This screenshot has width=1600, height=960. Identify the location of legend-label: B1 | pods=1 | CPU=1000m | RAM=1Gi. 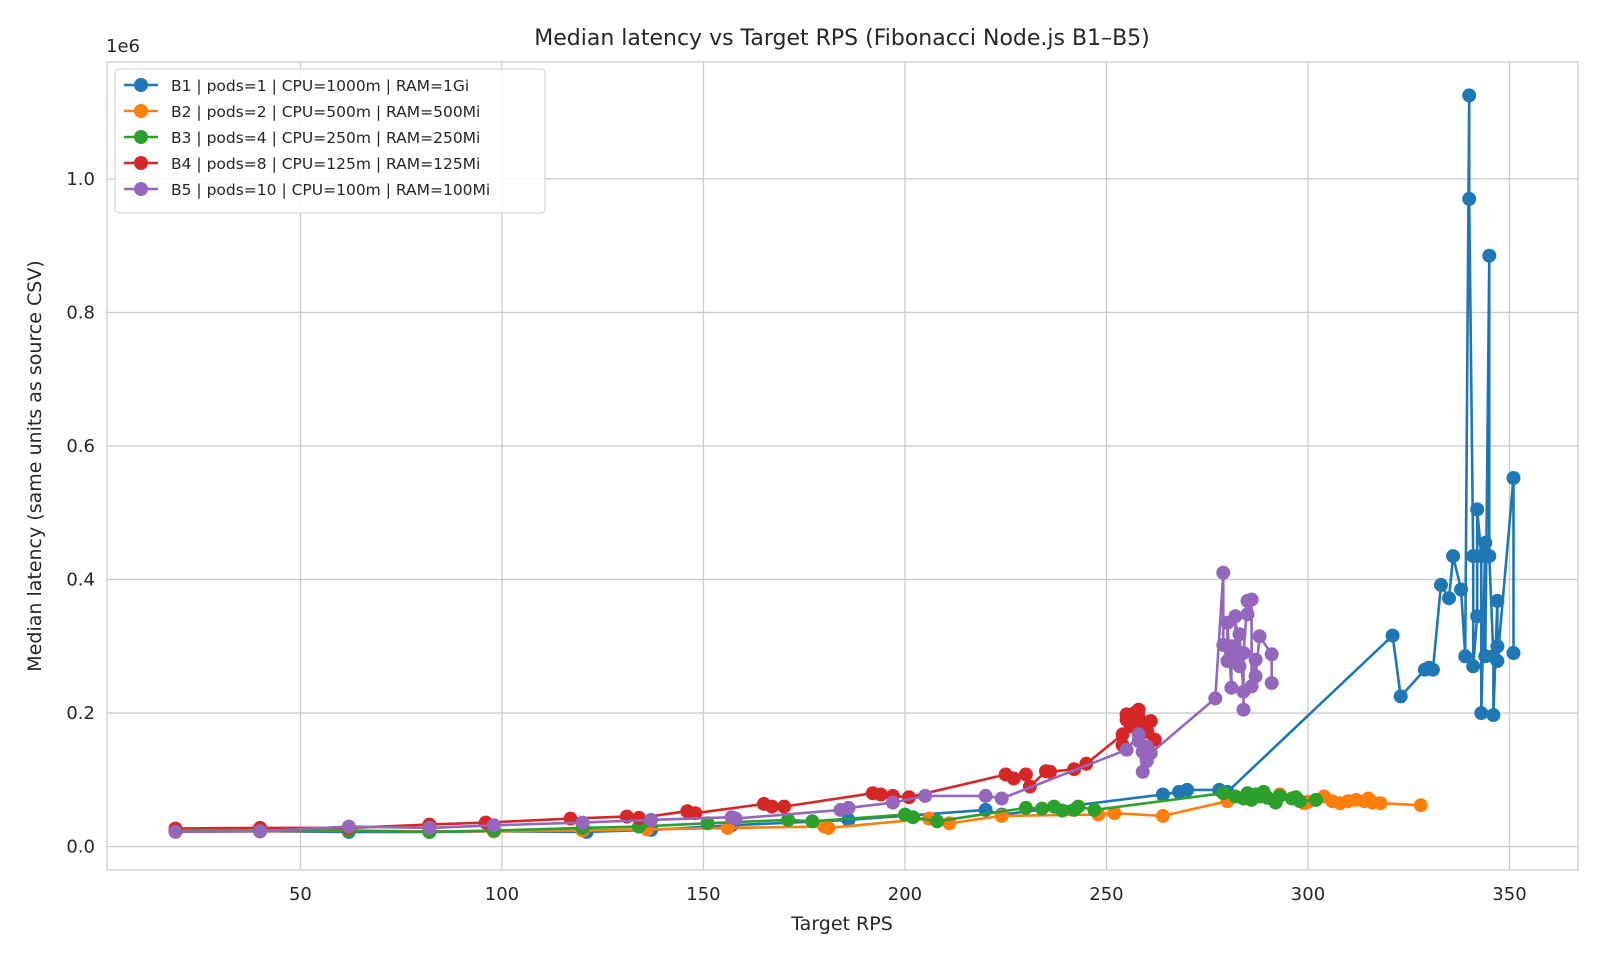
(320, 86).